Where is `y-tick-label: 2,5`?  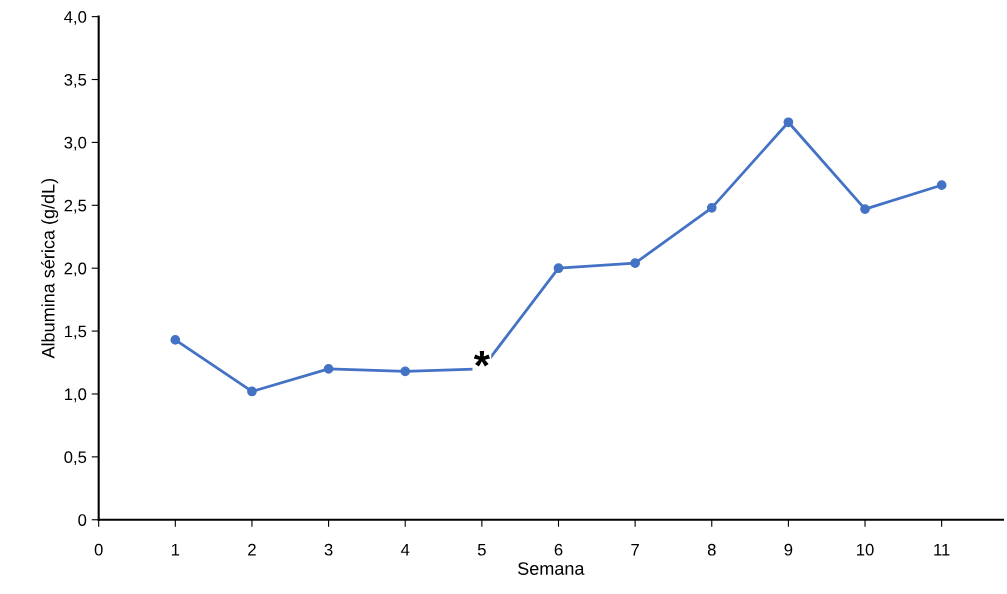
y-tick-label: 2,5 is located at coordinates (75, 206).